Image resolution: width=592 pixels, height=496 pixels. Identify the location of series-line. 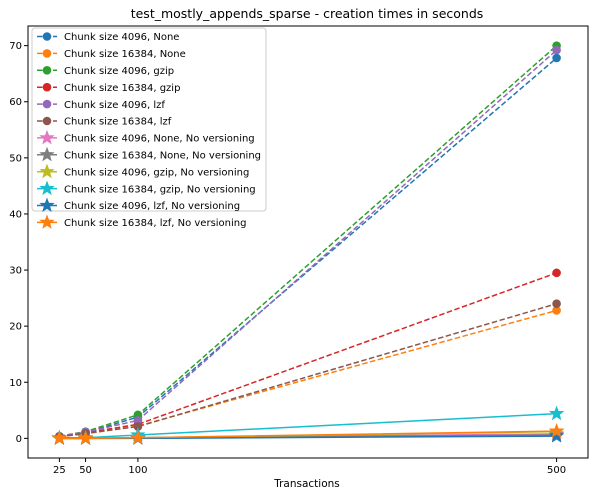
(308, 435).